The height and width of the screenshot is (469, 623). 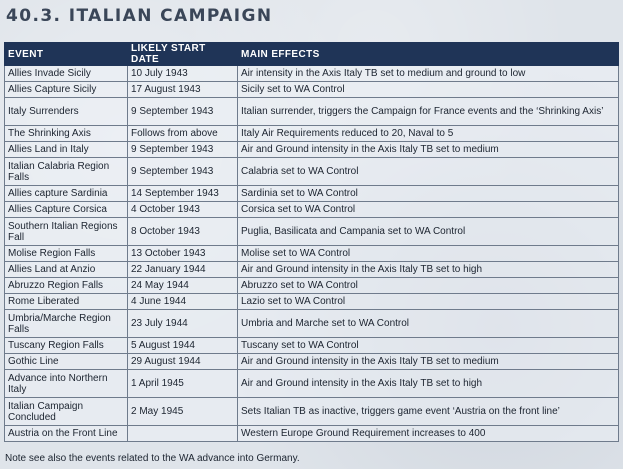 I want to click on table-header-row: EVENT LIKELY START DATE MAIN EFFECTS, so click(x=311, y=54).